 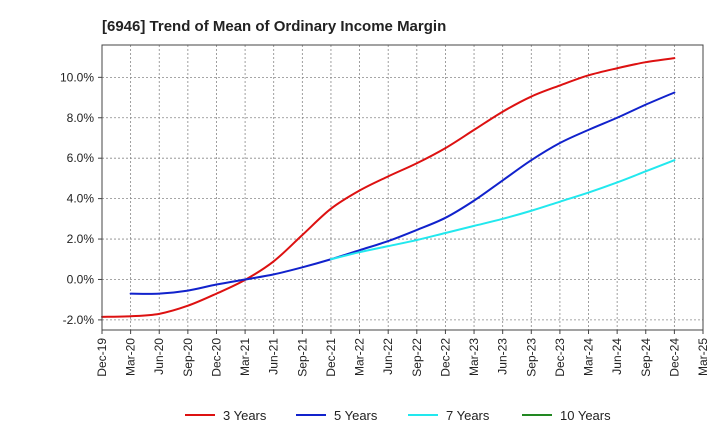 What do you see at coordinates (356, 415) in the screenshot?
I see `legend-label: 5 Years` at bounding box center [356, 415].